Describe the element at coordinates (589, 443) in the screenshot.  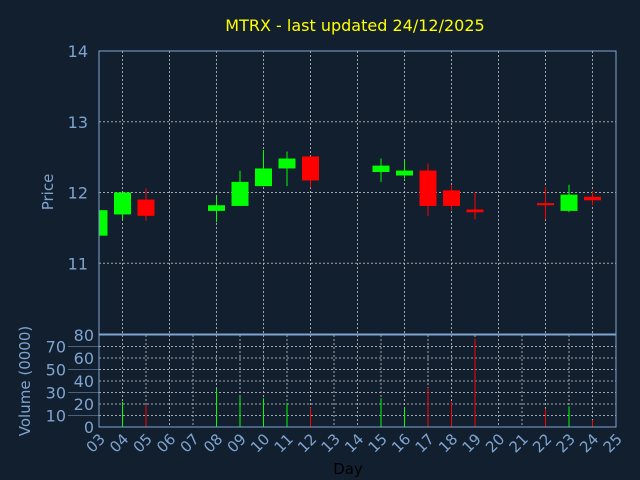
I see `x-tick-label: 24` at that location.